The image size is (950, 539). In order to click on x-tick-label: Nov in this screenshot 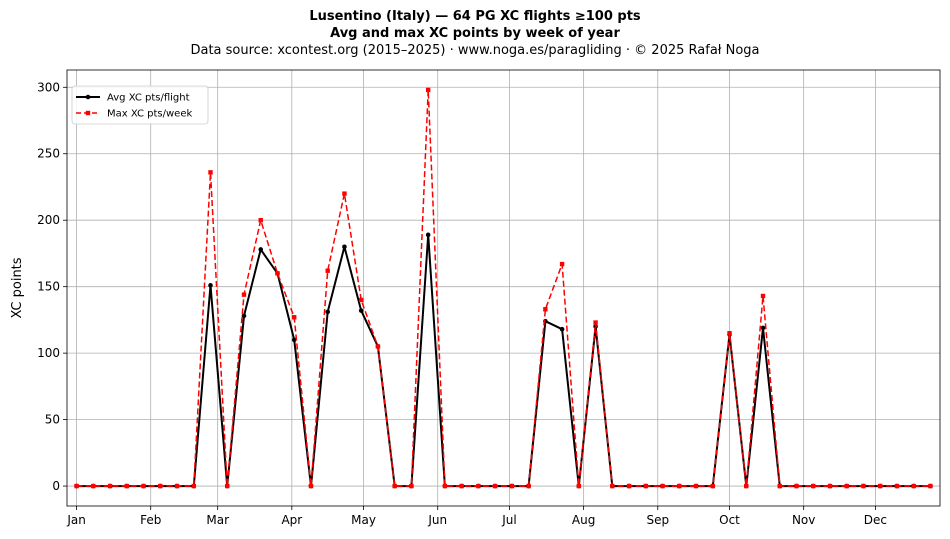, I will do `click(803, 520)`.